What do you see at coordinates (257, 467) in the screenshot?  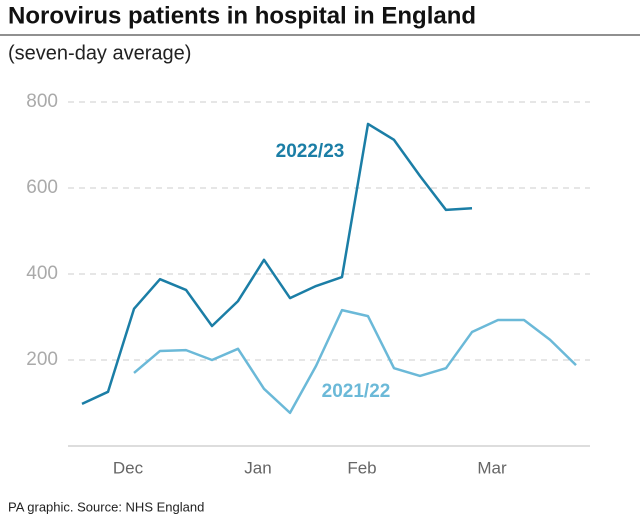 I see `x-tick-label: Jan` at bounding box center [257, 467].